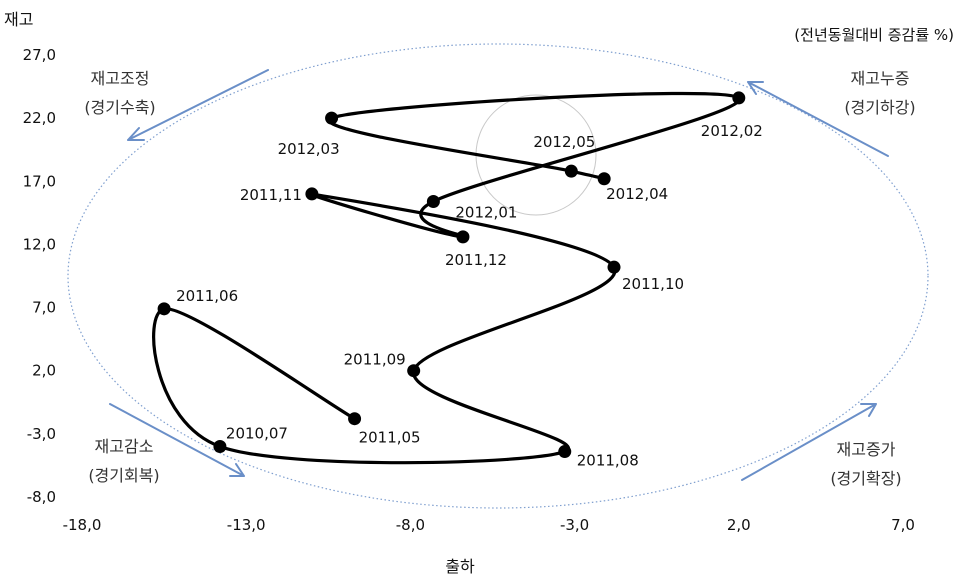 The width and height of the screenshot is (960, 576). Describe the element at coordinates (39, 181) in the screenshot. I see `y-tick-label: 17,0` at that location.